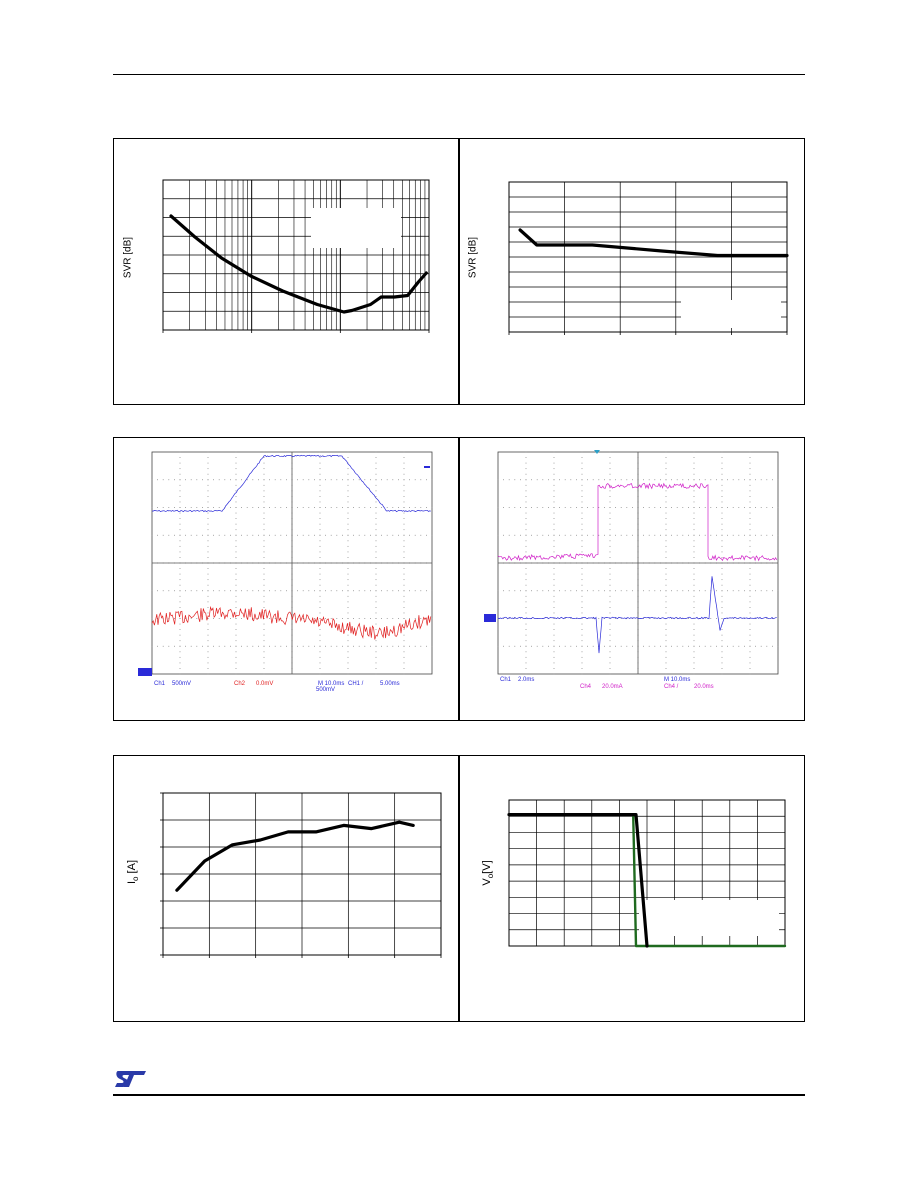 This screenshot has height=1188, width=918. What do you see at coordinates (578, 880) in the screenshot?
I see `series-line-black` at bounding box center [578, 880].